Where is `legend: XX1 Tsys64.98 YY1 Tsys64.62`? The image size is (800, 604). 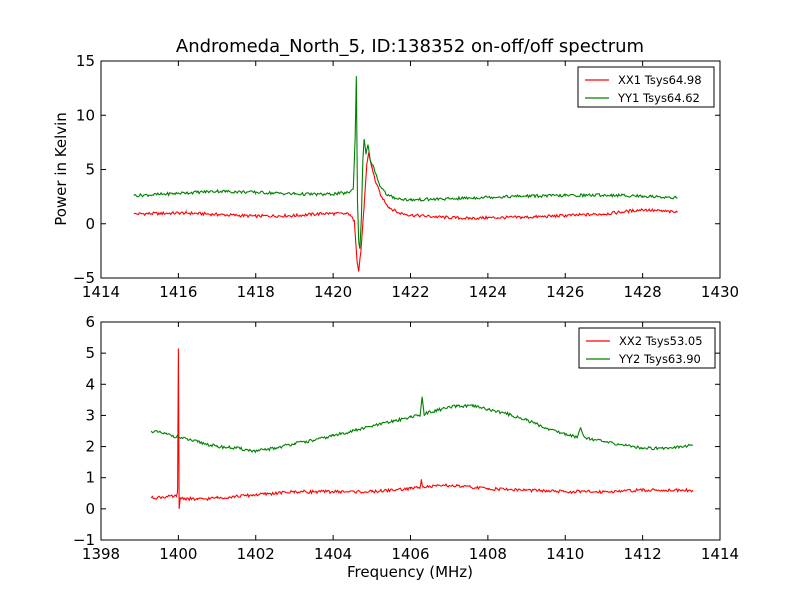
legend: XX1 Tsys64.98 YY1 Tsys64.62 is located at coordinates (646, 87).